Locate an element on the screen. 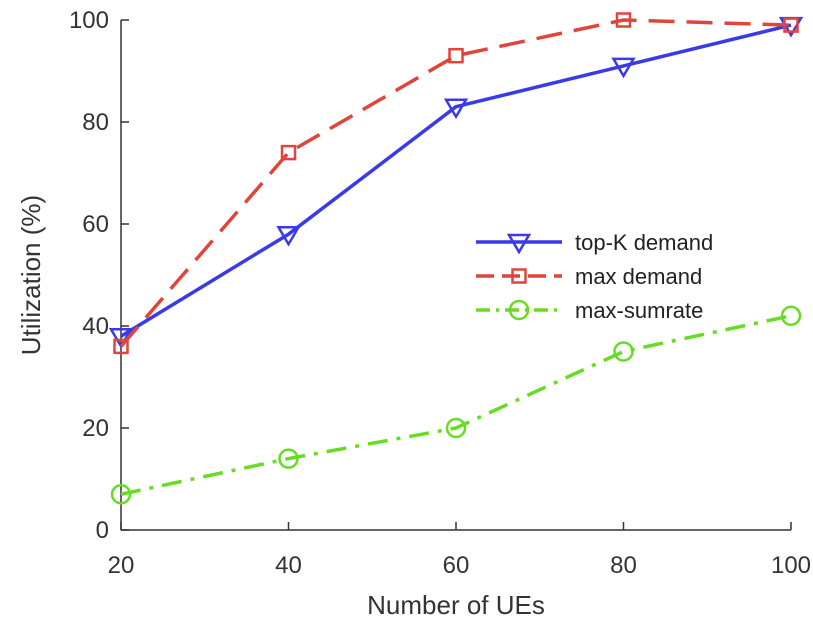 The height and width of the screenshot is (621, 813). x-tick-label: 40 is located at coordinates (288, 565).